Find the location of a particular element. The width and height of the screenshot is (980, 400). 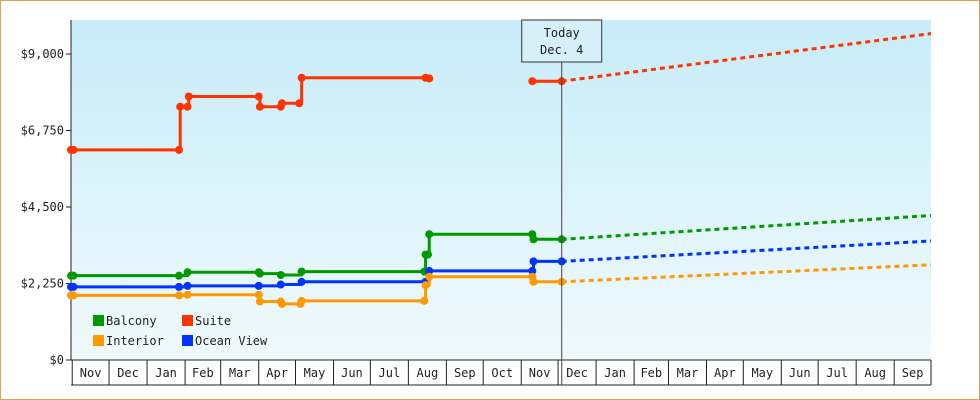

x-tick-label: Oct is located at coordinates (502, 373).